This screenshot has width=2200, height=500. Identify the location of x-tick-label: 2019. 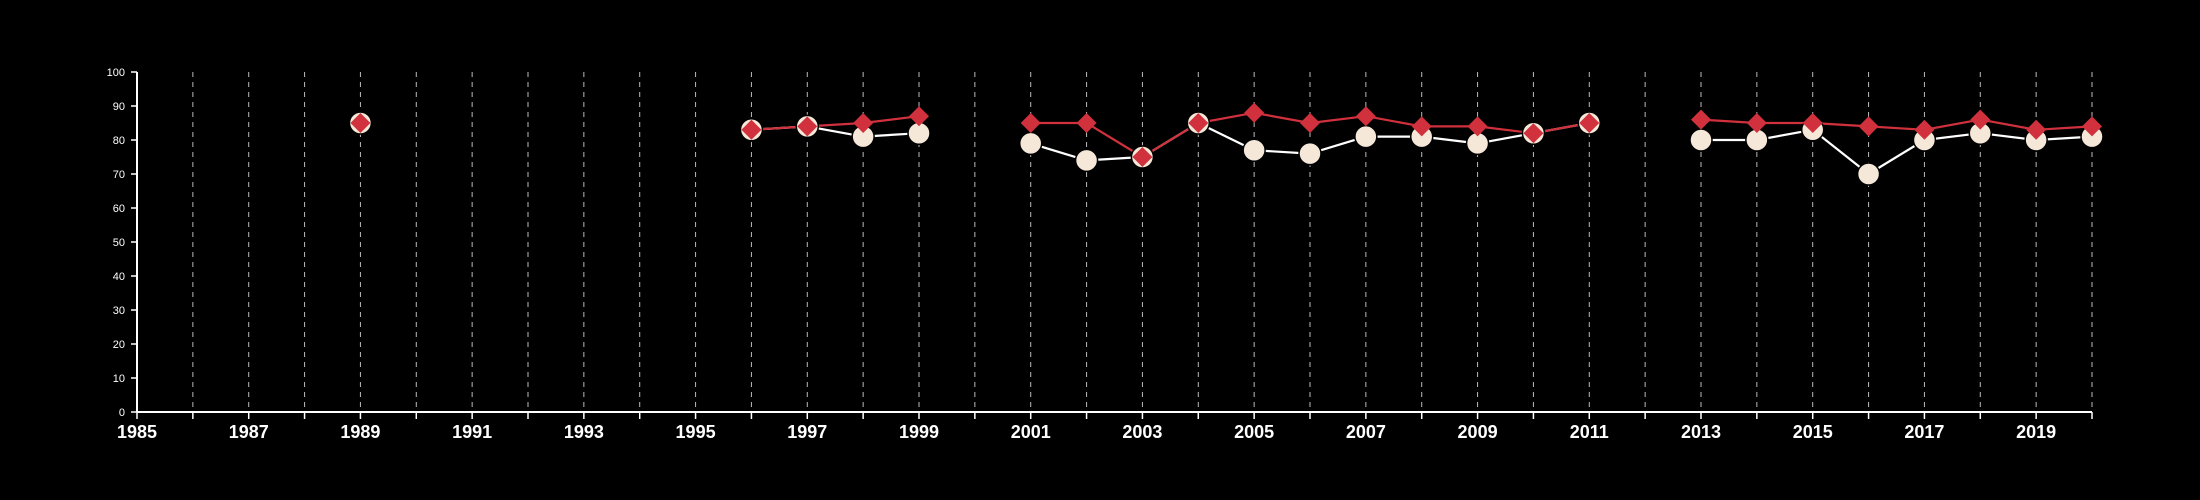
(2036, 432).